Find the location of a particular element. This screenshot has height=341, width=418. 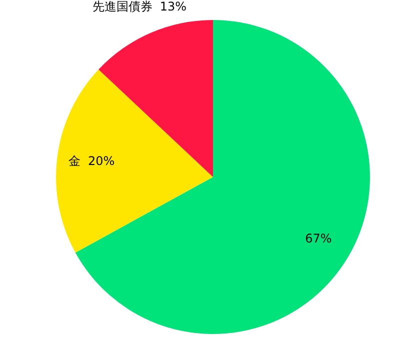

slice-label: 金 20% is located at coordinates (91, 161).